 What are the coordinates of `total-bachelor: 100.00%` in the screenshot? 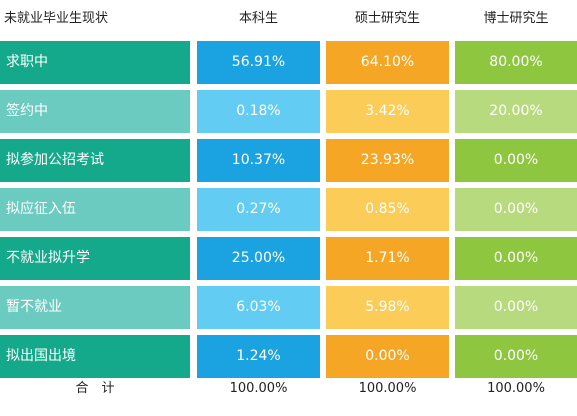 It's located at (258, 388).